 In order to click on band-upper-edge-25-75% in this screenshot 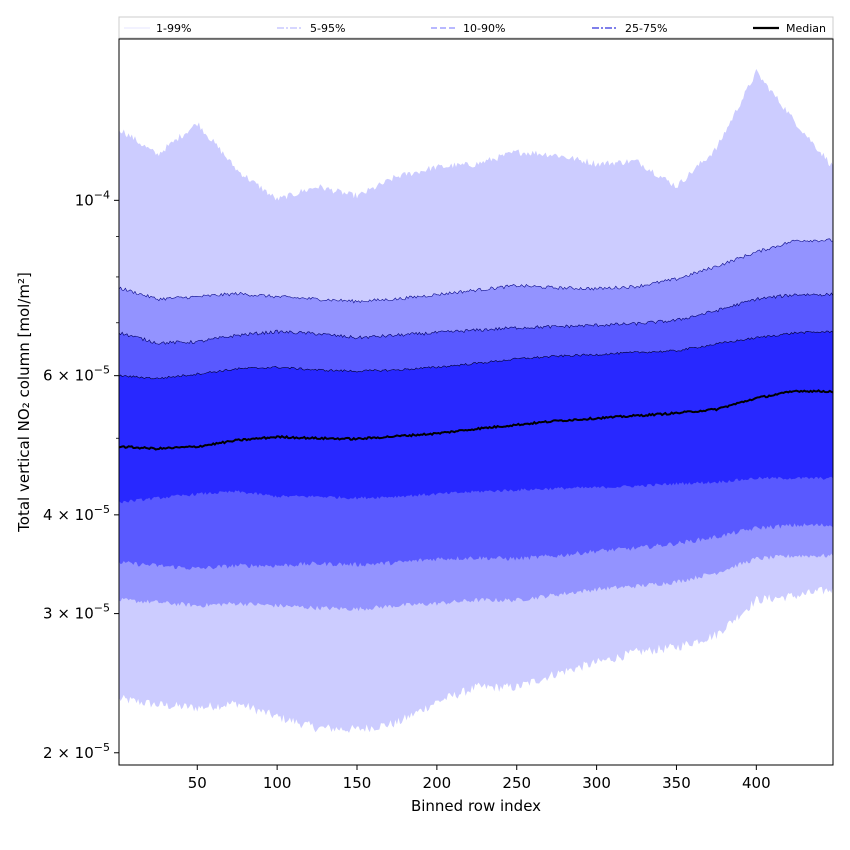, I will do `click(476, 355)`.